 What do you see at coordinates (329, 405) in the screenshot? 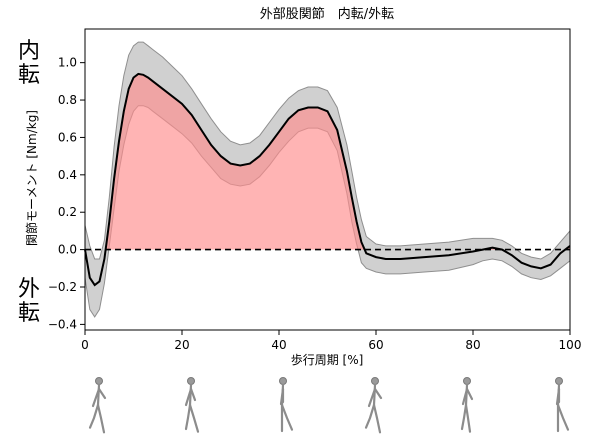
I see `gait-figures` at bounding box center [329, 405].